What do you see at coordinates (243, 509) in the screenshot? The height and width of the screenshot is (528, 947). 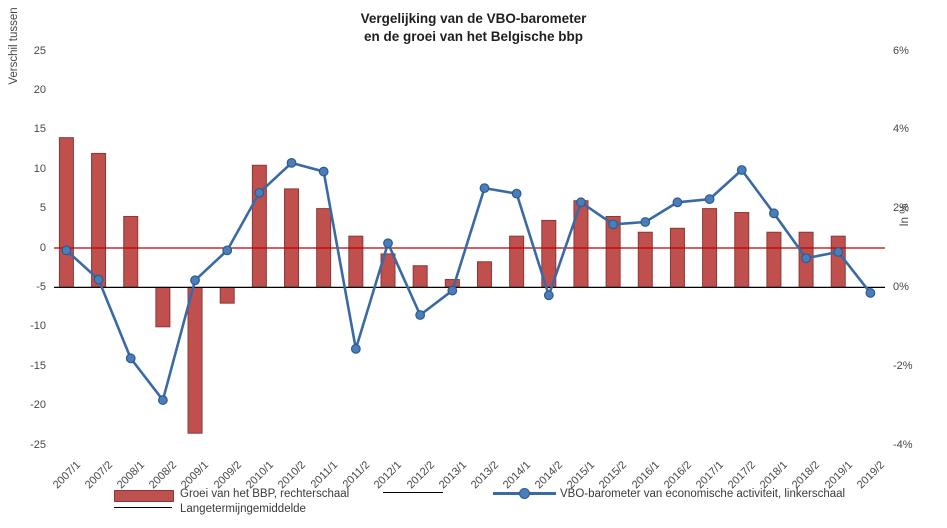 I see `legend-label-average: Langetermijngemiddelde` at bounding box center [243, 509].